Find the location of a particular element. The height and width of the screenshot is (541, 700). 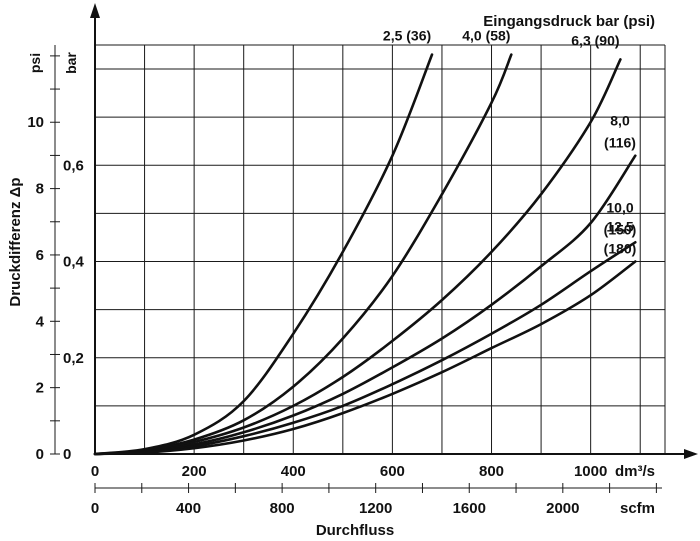

y2-tick-label: 10 is located at coordinates (35, 122).